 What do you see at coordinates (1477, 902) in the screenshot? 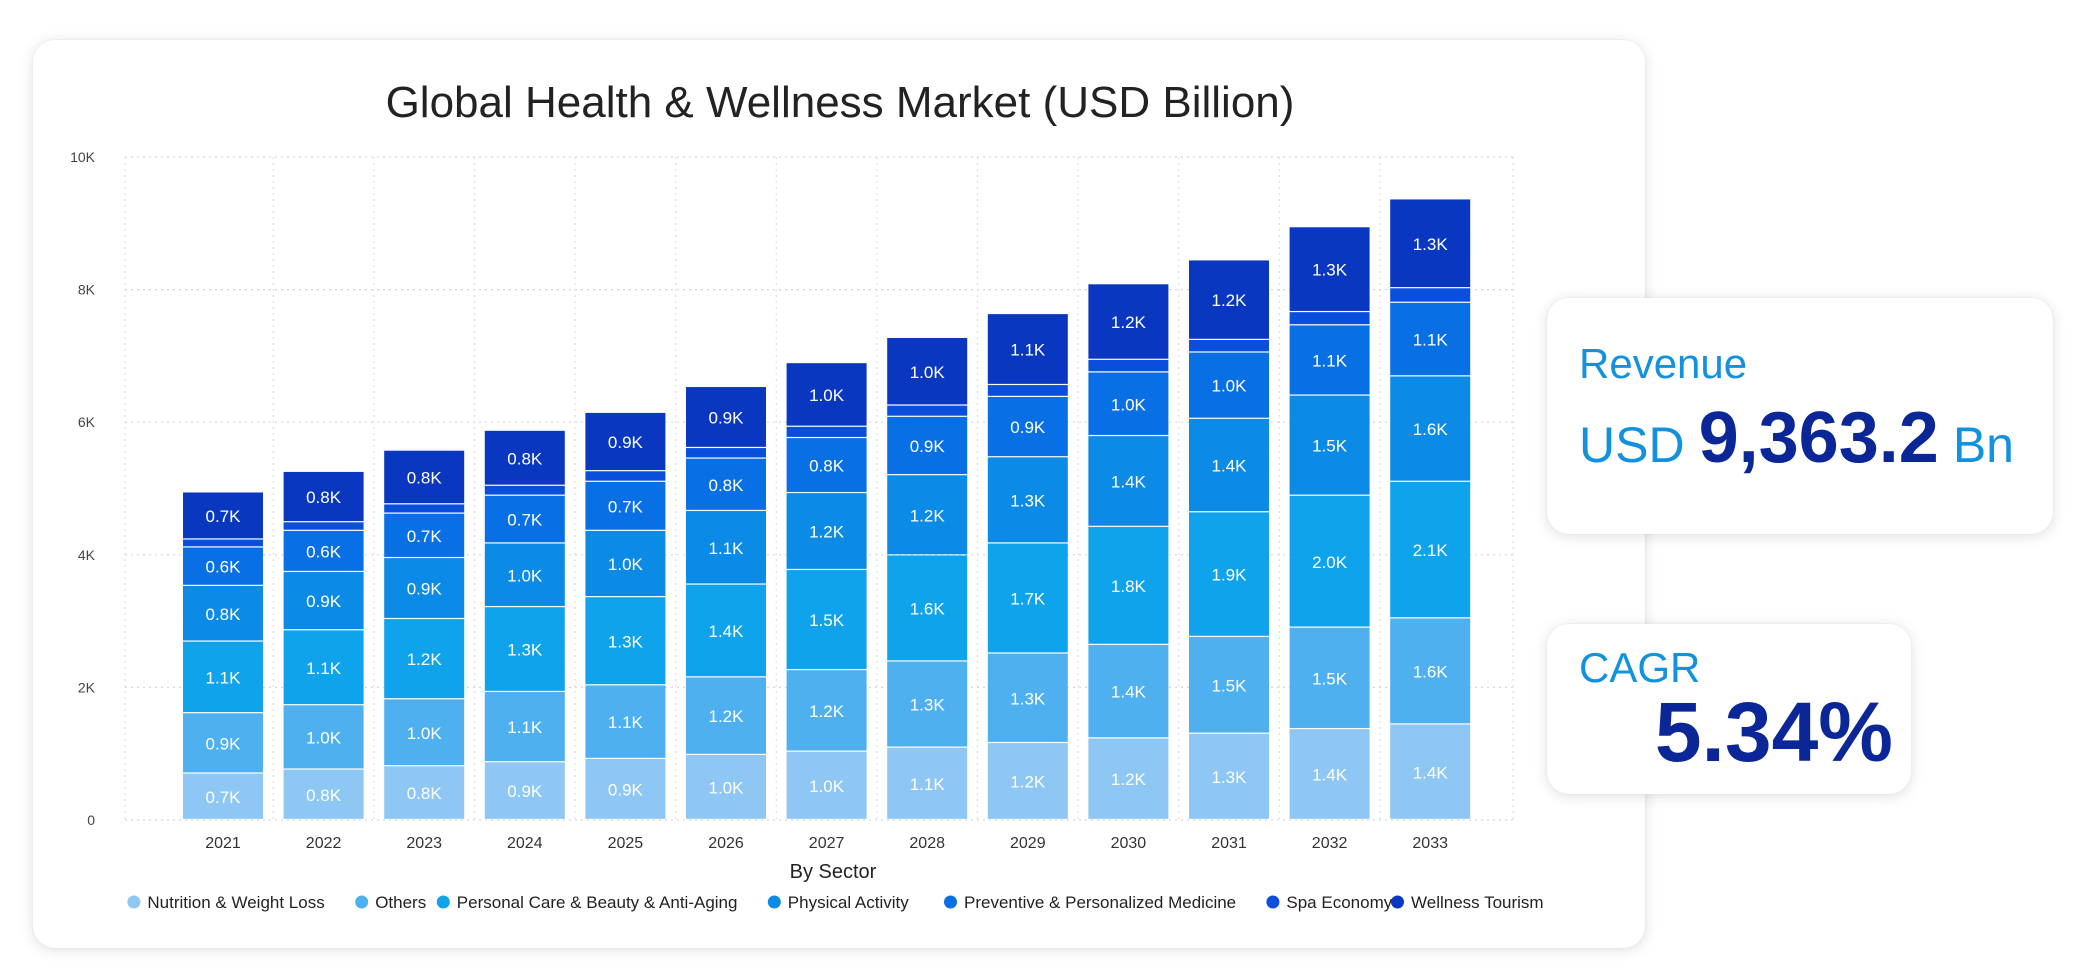
I see `legend-label: Wellness Tourism` at bounding box center [1477, 902].